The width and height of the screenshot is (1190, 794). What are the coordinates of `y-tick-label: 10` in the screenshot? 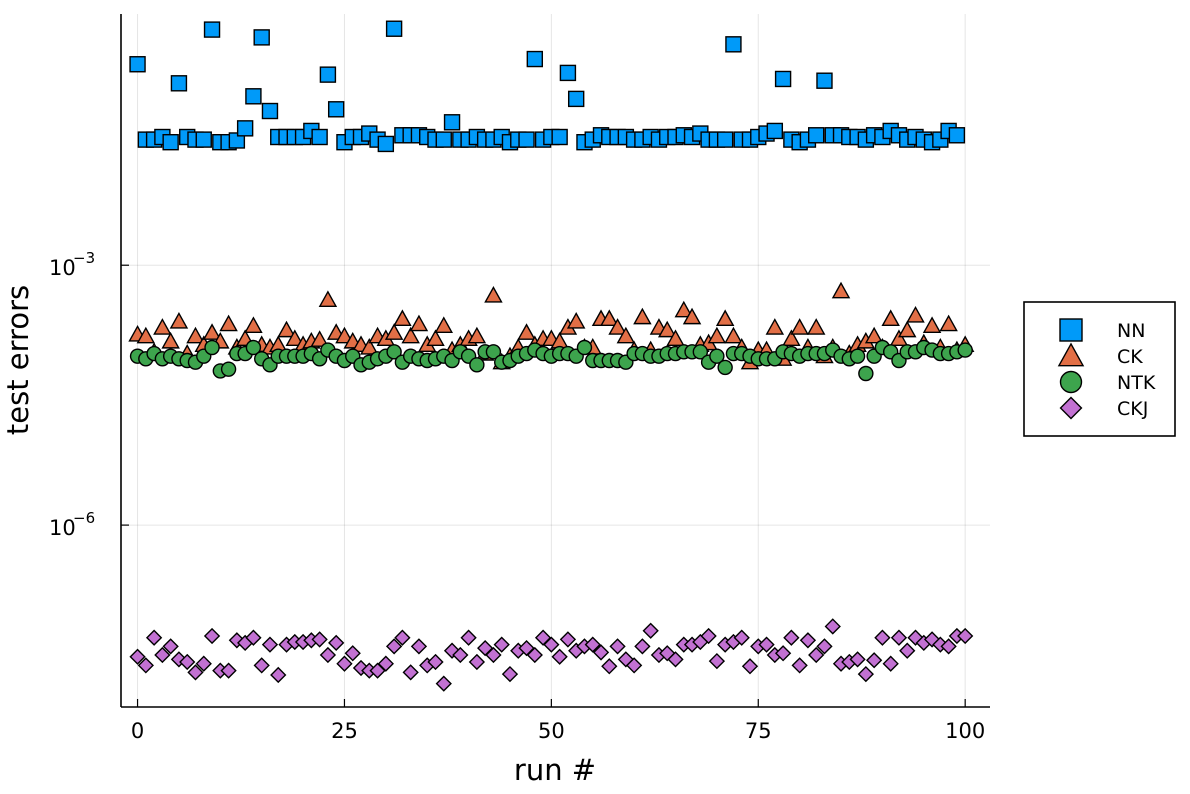 It's located at (62, 528).